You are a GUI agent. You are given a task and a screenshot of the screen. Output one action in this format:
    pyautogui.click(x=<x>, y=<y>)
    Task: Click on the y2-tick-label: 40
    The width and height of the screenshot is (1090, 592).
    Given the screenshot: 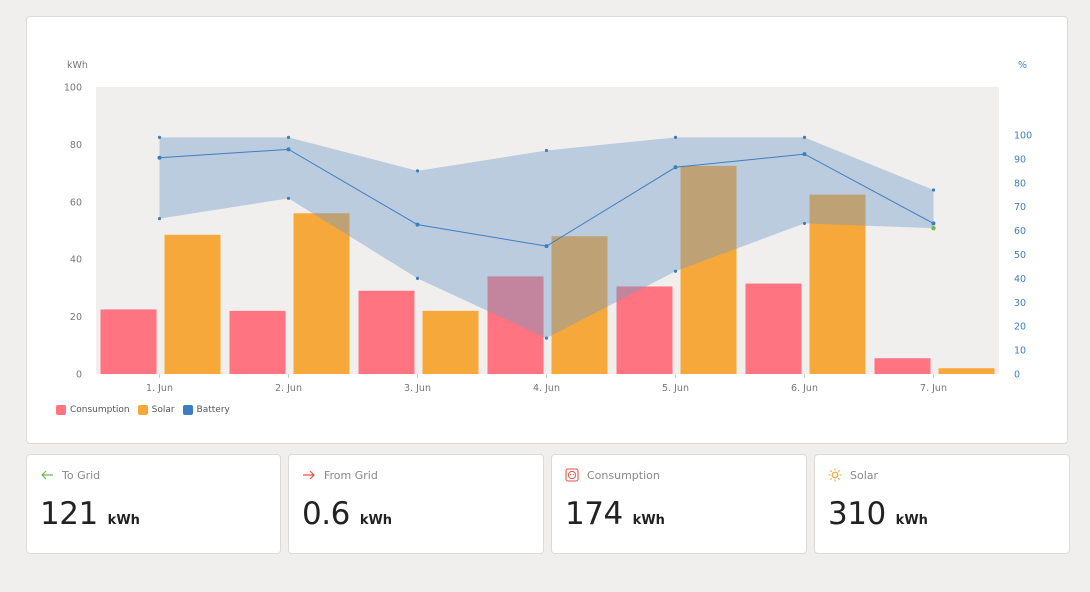 What is the action you would take?
    pyautogui.click(x=1020, y=279)
    